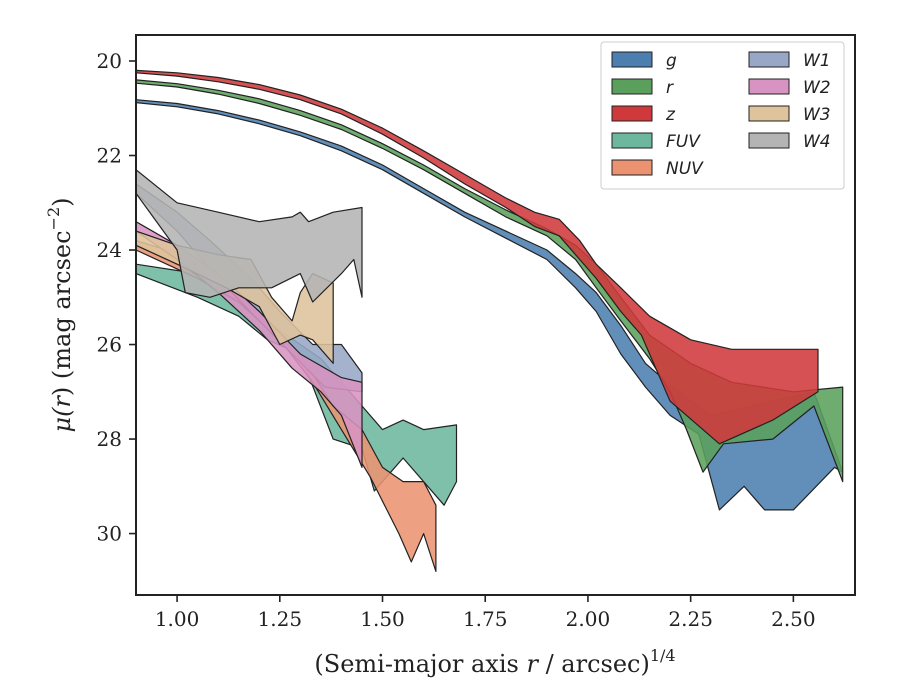 Image resolution: width=900 pixels, height=700 pixels. What do you see at coordinates (817, 88) in the screenshot?
I see `legend-label: W2` at bounding box center [817, 88].